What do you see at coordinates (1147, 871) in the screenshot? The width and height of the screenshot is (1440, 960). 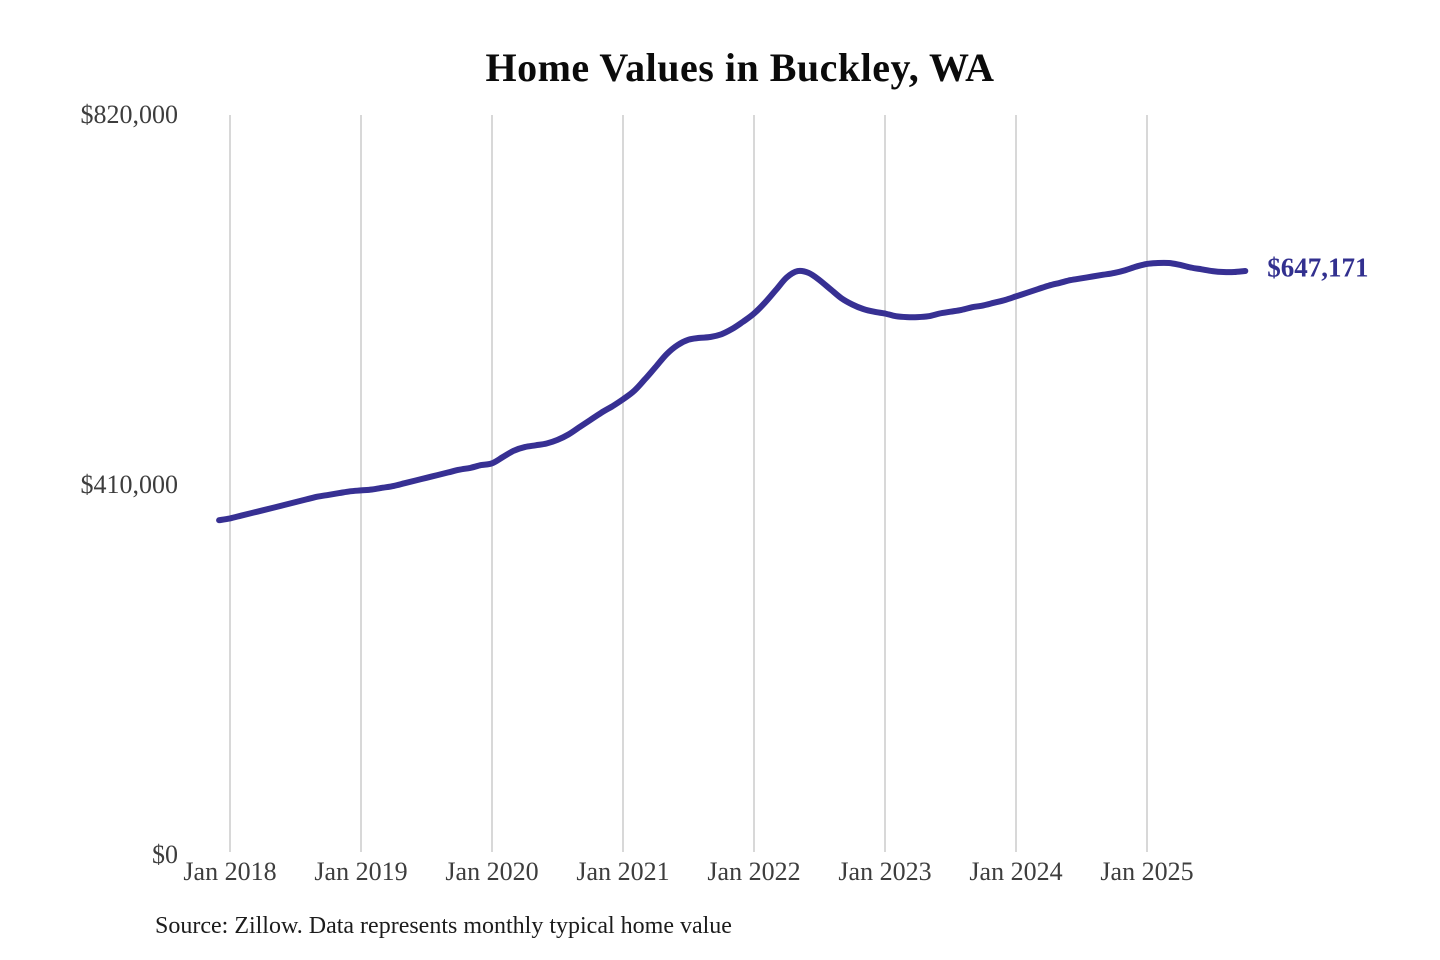 I see `x-axis-tick-label: Jan 2025` at bounding box center [1147, 871].